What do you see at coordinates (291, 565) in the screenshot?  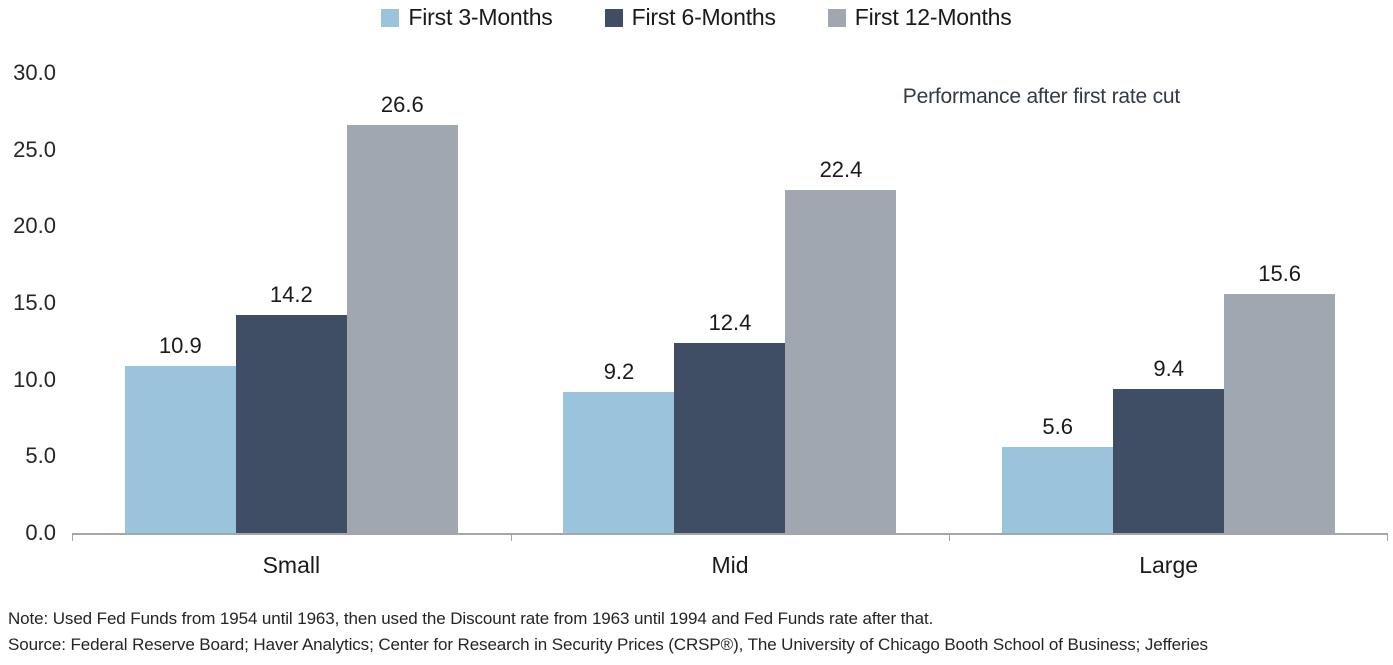 I see `x-axis-label-small: Small` at bounding box center [291, 565].